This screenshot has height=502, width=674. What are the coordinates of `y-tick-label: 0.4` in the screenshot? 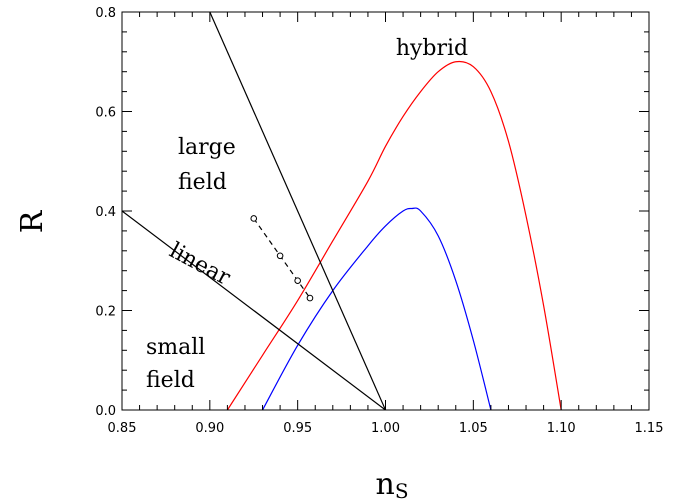 It's located at (105, 212).